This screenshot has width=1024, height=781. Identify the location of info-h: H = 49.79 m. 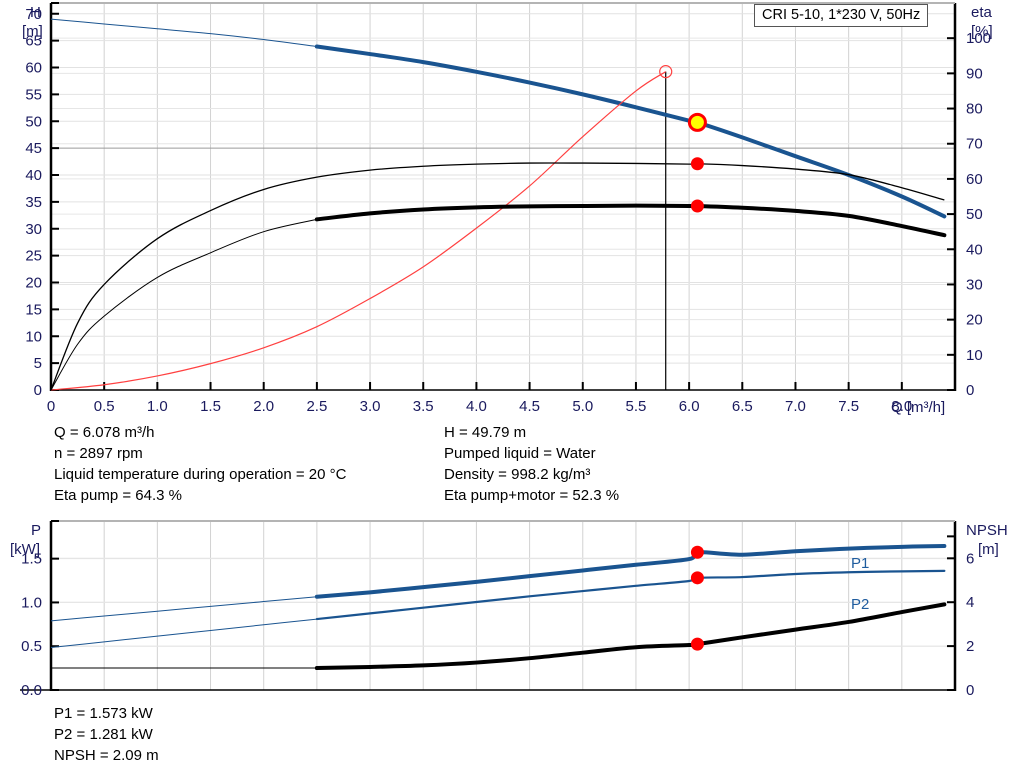
(485, 432).